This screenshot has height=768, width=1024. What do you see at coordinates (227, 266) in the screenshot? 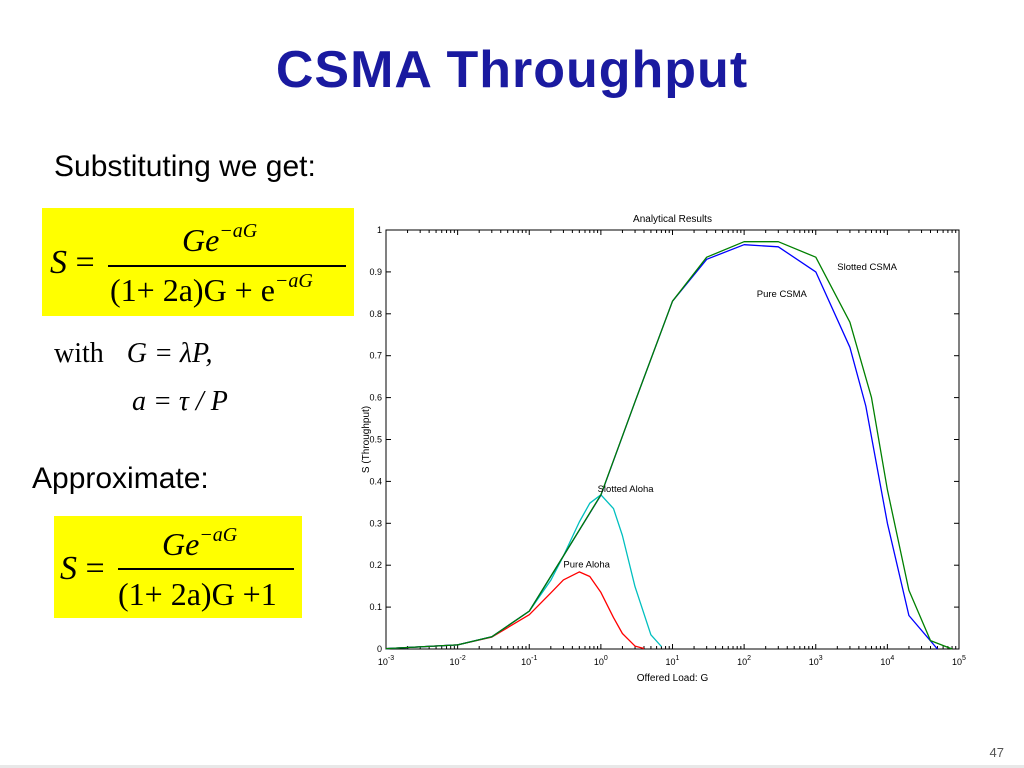
I see `eq1-fraction-bar` at bounding box center [227, 266].